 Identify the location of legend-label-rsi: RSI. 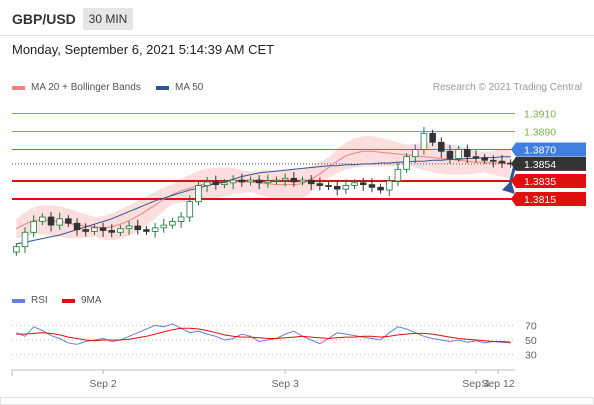
(39, 300).